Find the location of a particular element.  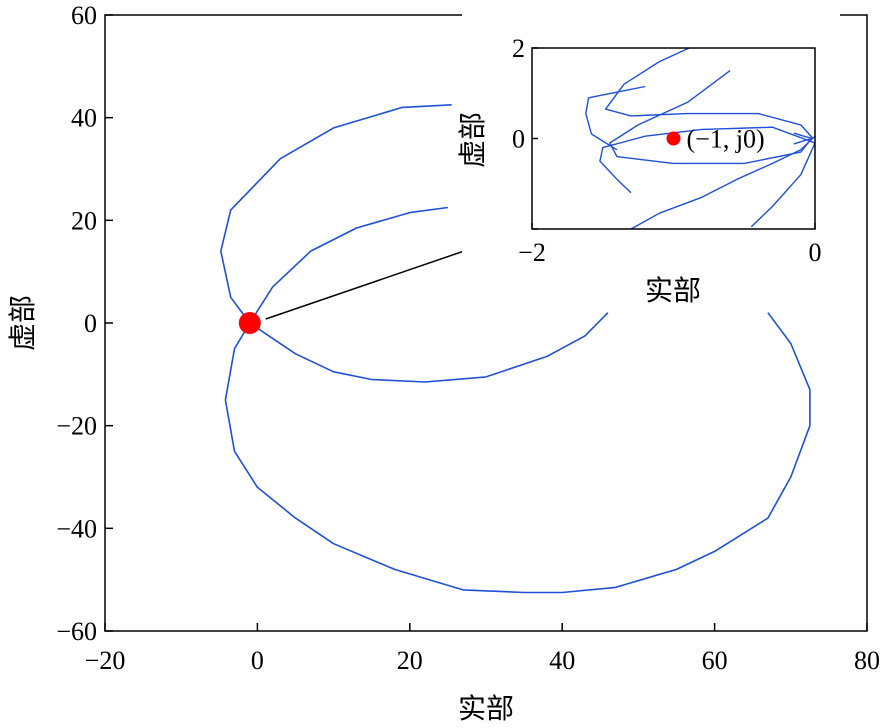

x-tick-label: −20 is located at coordinates (105, 660).